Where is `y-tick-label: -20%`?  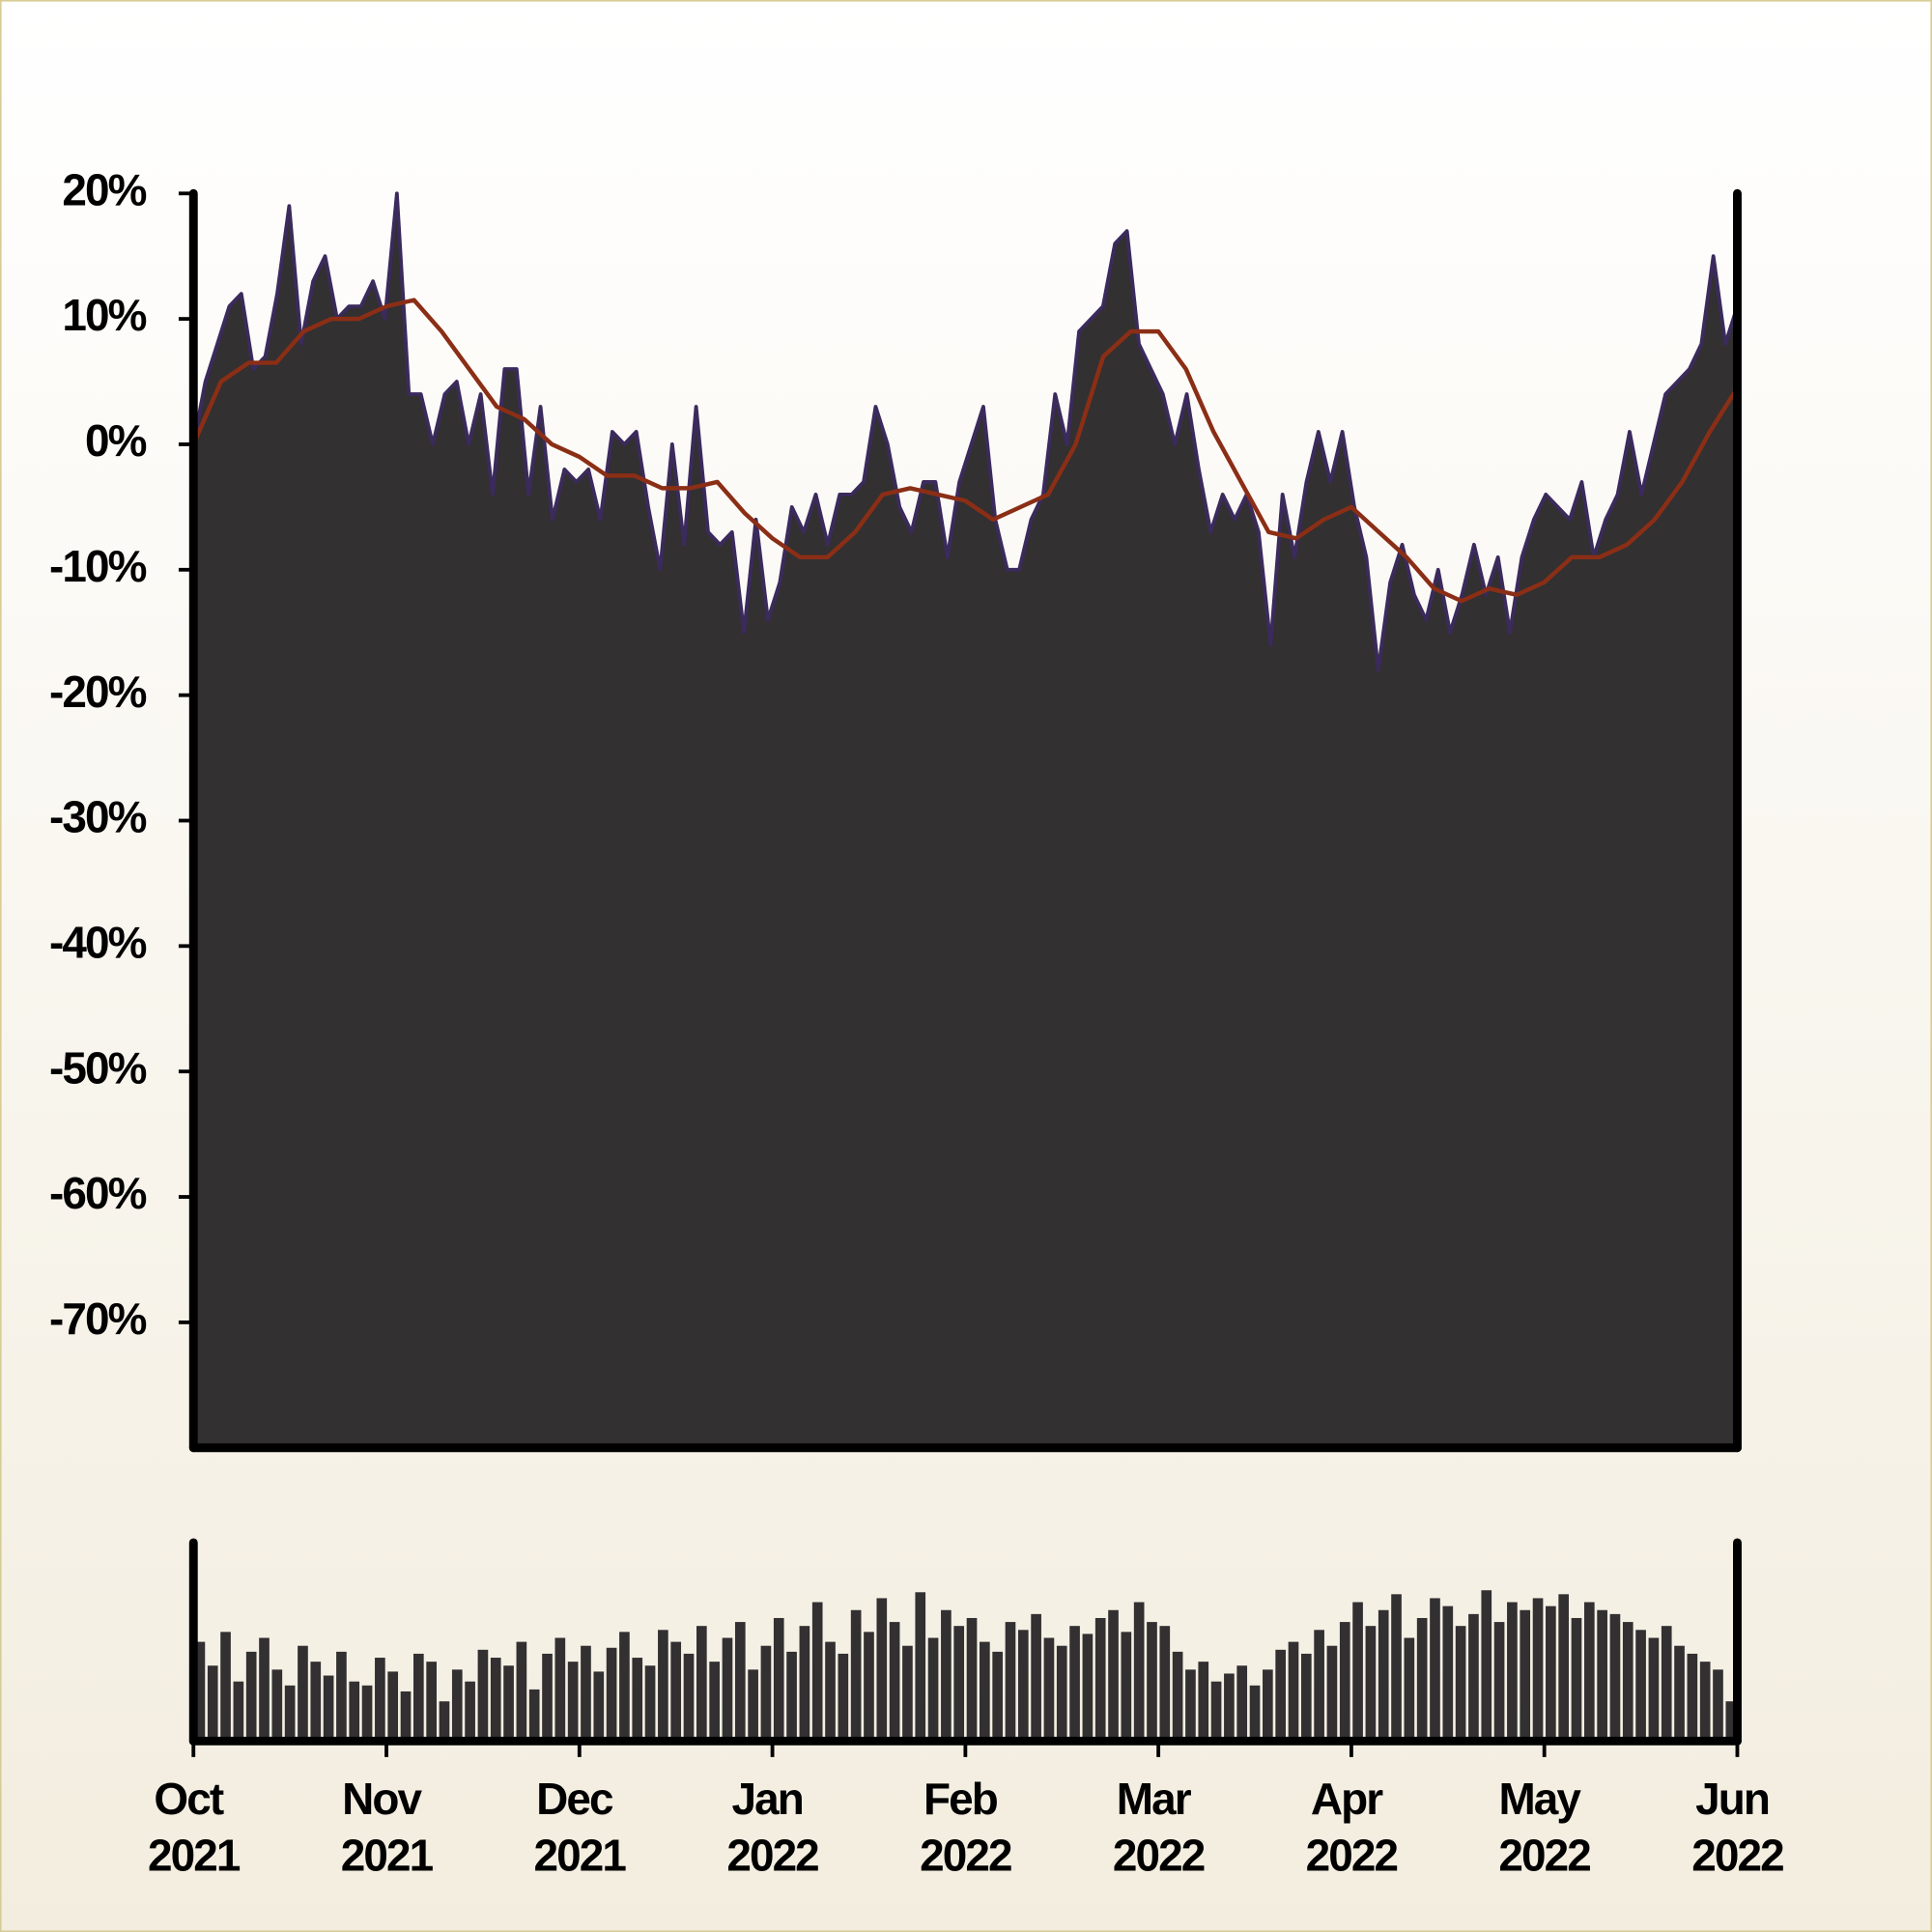 y-tick-label: -20% is located at coordinates (98, 692).